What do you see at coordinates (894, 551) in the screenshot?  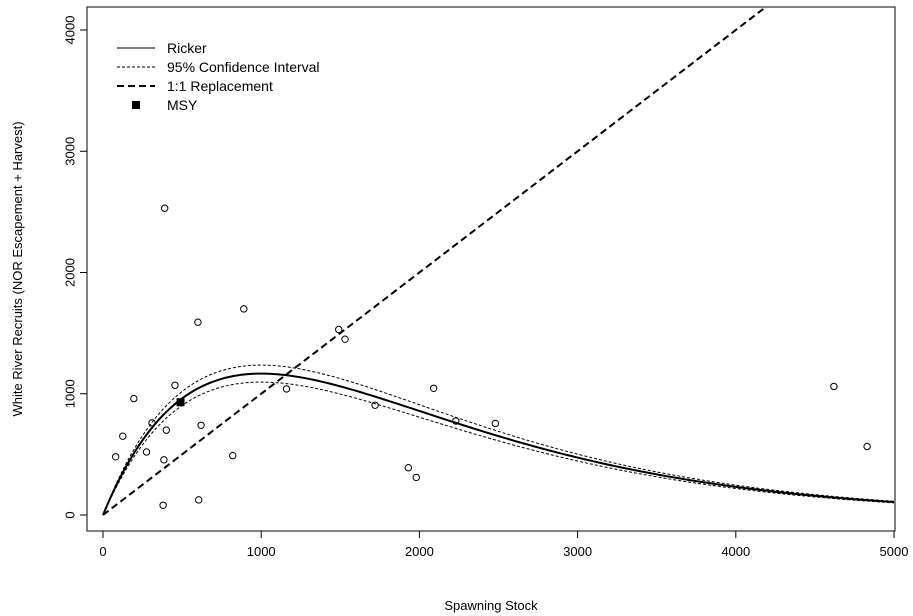 I see `x-tick-label: 5000` at bounding box center [894, 551].